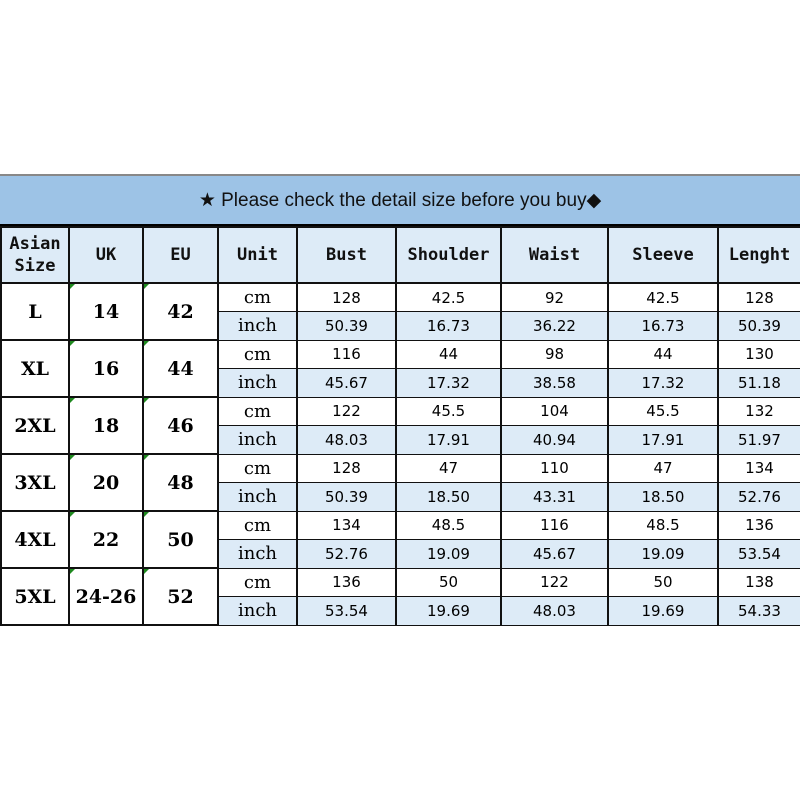 This screenshot has height=800, width=800. I want to click on measurement-bust: 53.54, so click(346, 611).